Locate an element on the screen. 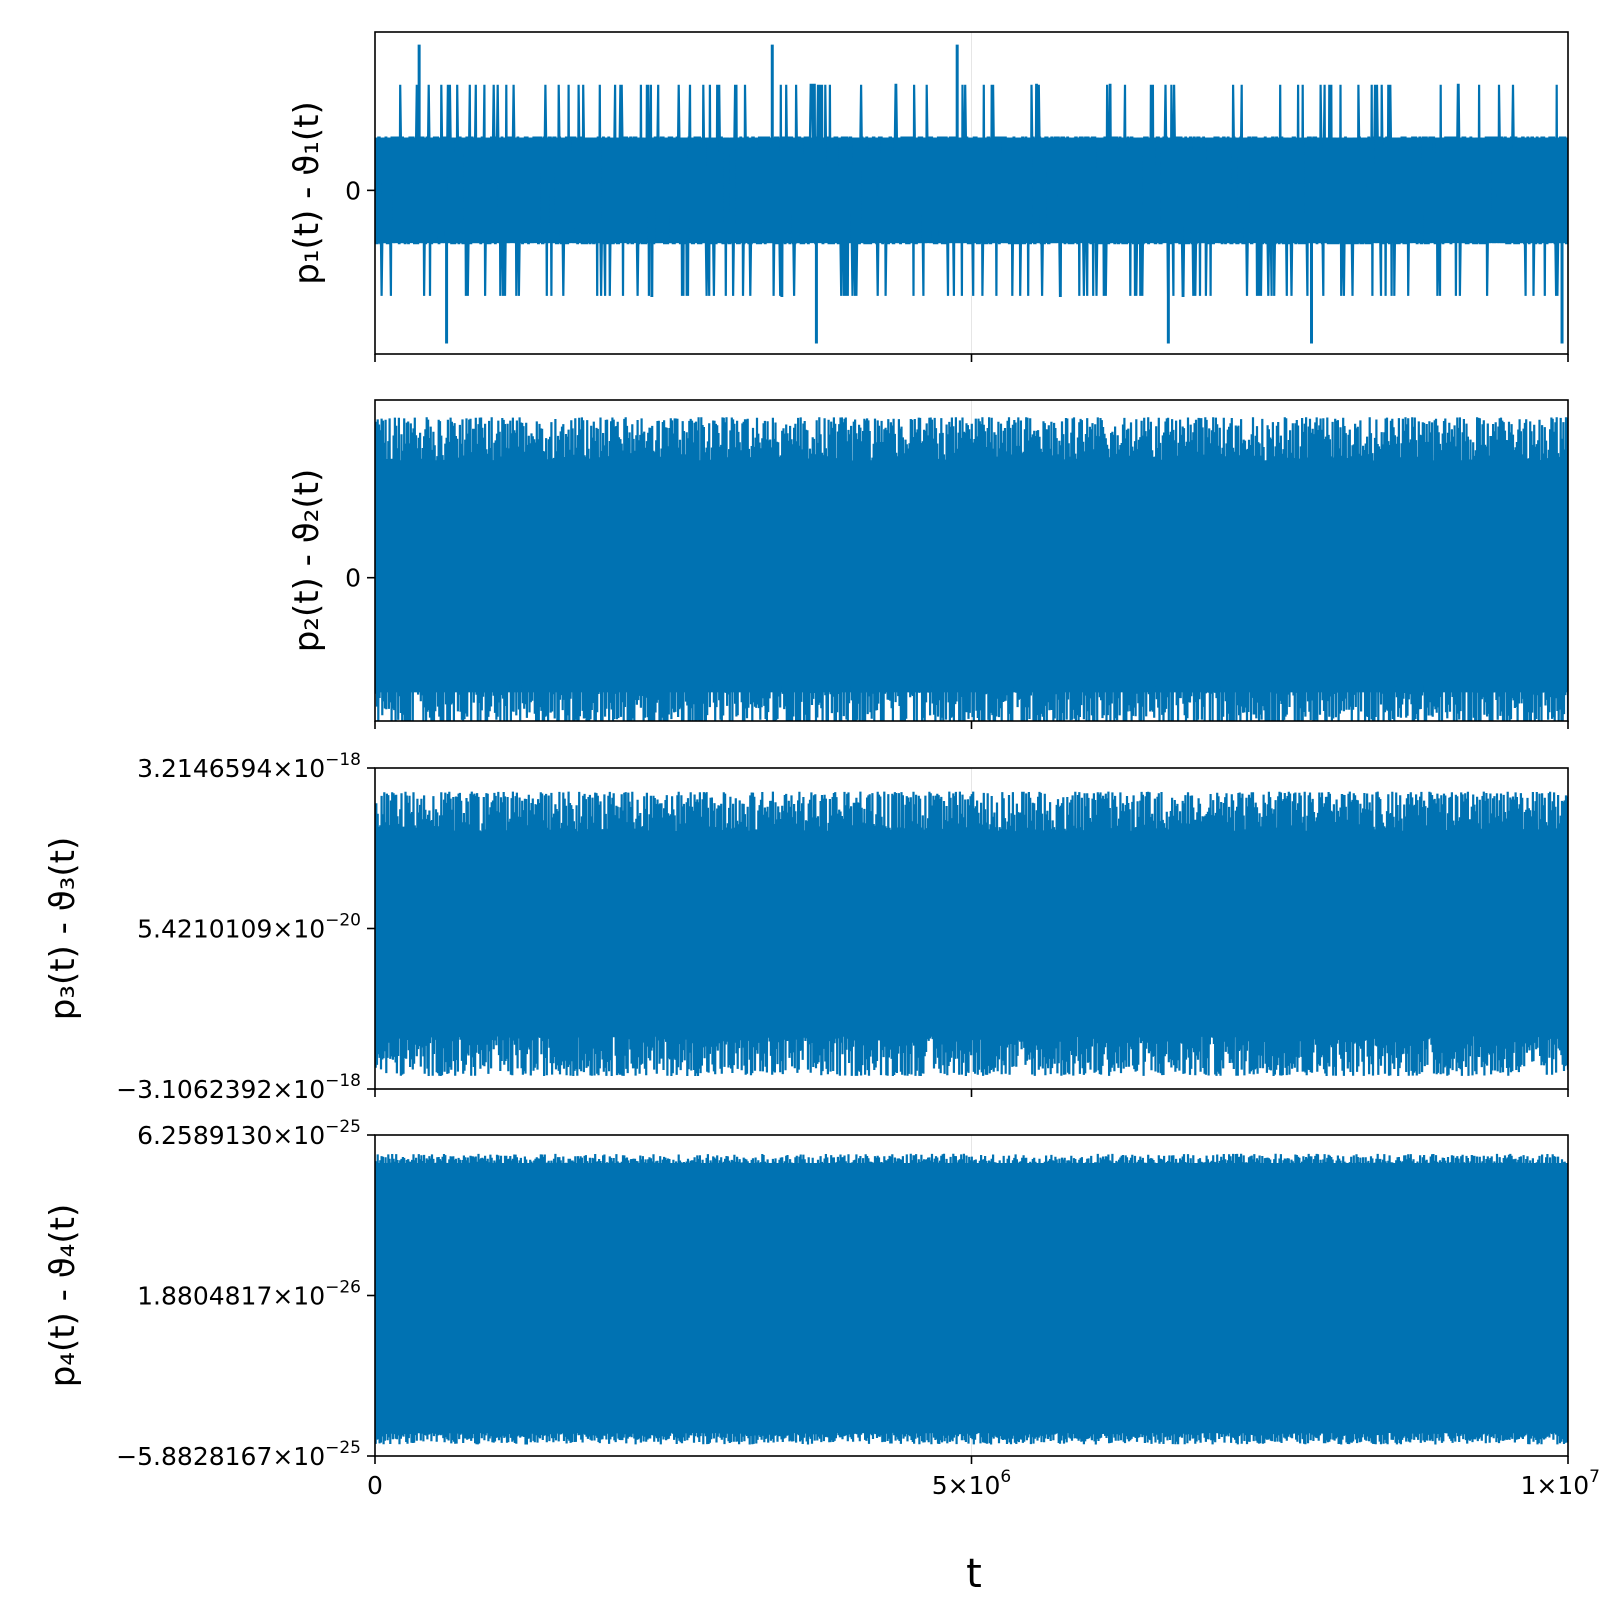 This screenshot has height=1600, width=1600. y-axis-label: p₄(t) - ϑ₄(t) is located at coordinates (63, 1296).